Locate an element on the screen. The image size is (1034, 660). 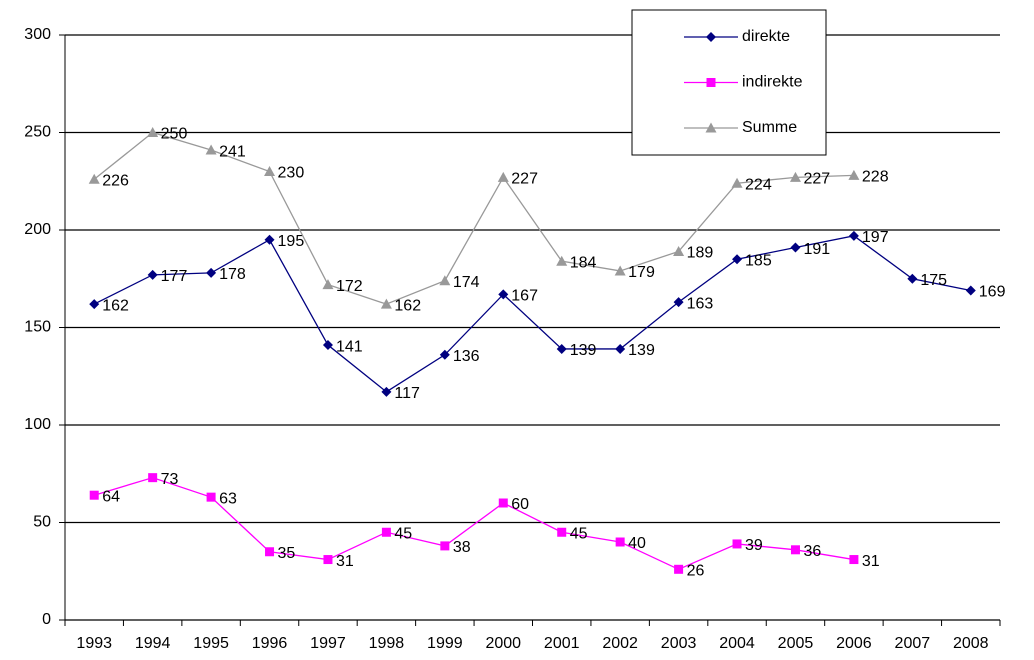
x-tick-label: 2005 is located at coordinates (796, 643).